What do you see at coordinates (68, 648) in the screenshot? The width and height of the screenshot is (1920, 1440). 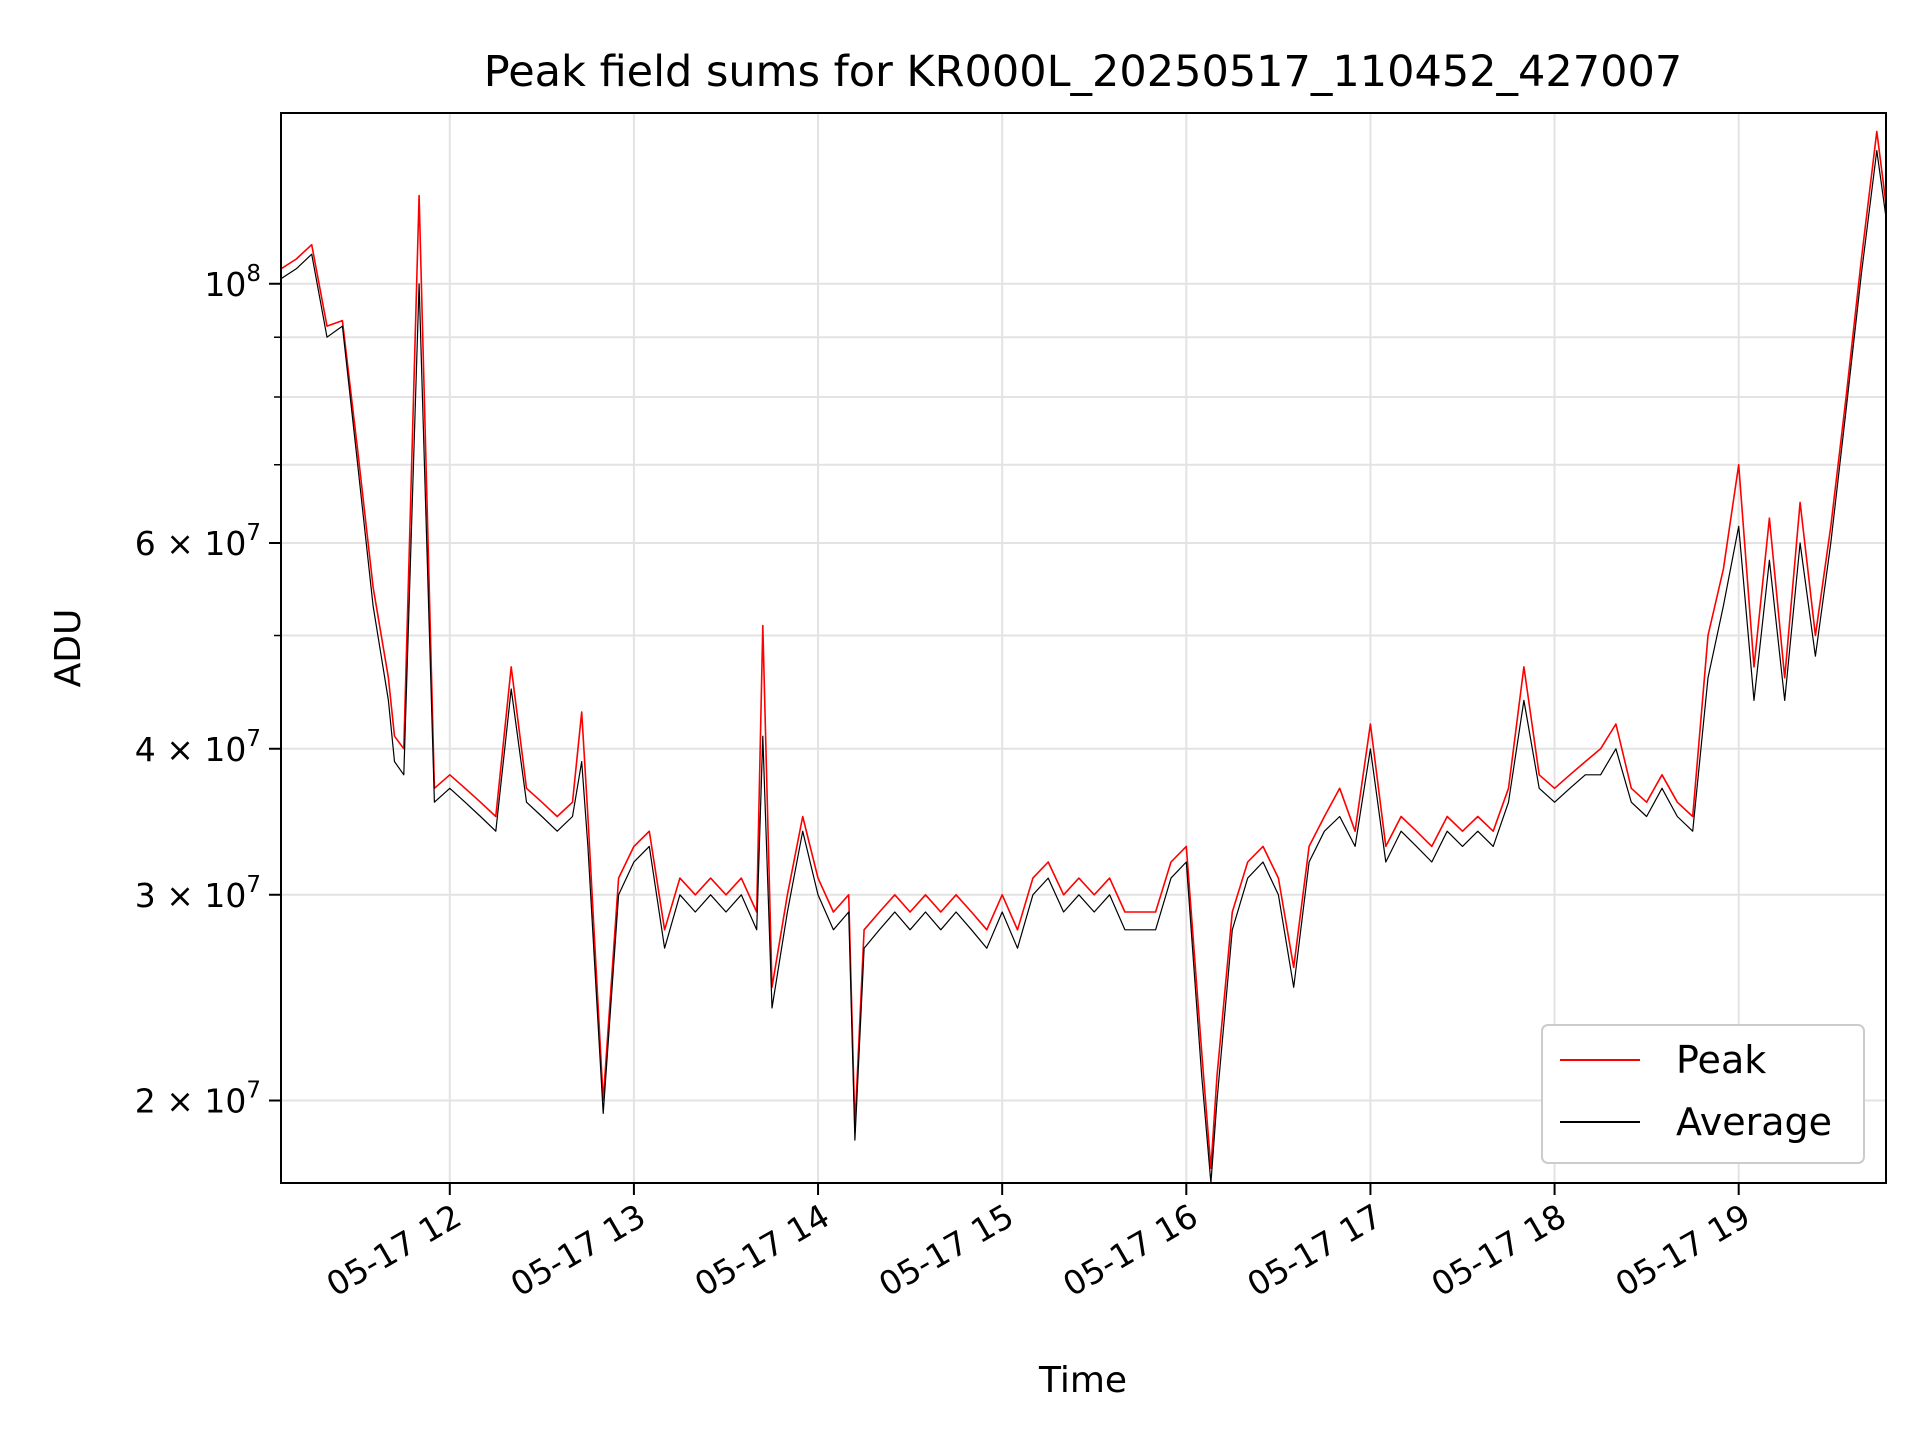 I see `y-axis-title: ADU` at bounding box center [68, 648].